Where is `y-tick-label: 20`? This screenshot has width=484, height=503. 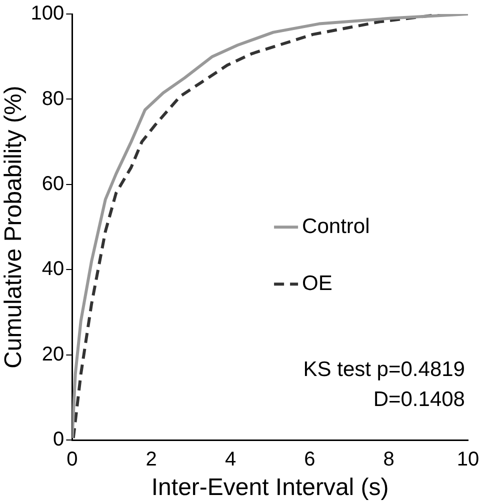
y-tick-label: 20 is located at coordinates (53, 354).